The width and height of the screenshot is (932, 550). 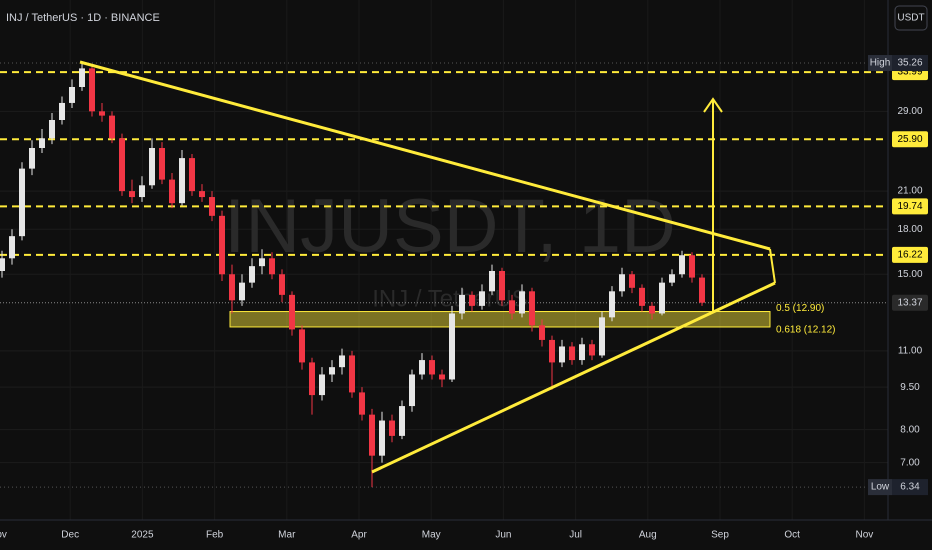 What do you see at coordinates (909, 111) in the screenshot?
I see `y-tick-label: 29.00` at bounding box center [909, 111].